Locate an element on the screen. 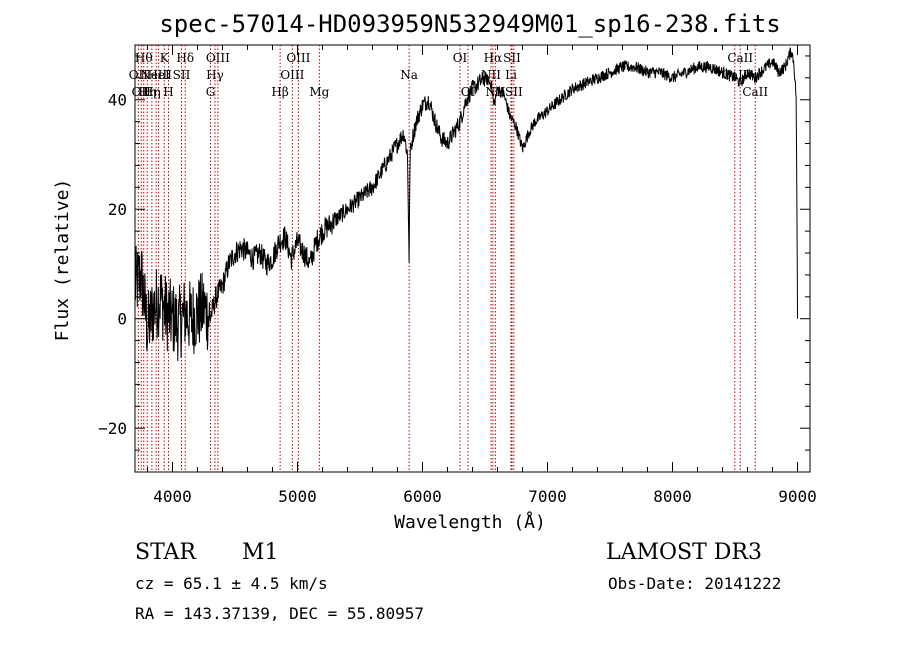  x-tick-label: 8000 is located at coordinates (672, 496).